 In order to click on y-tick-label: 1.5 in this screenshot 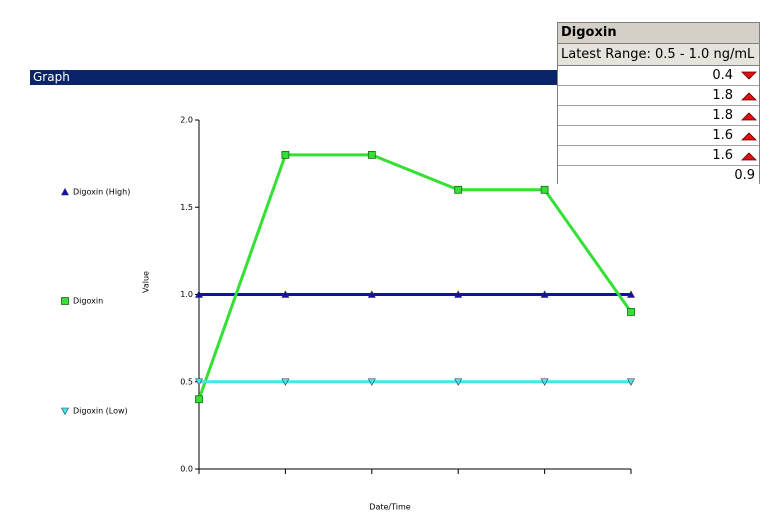, I will do `click(186, 207)`.